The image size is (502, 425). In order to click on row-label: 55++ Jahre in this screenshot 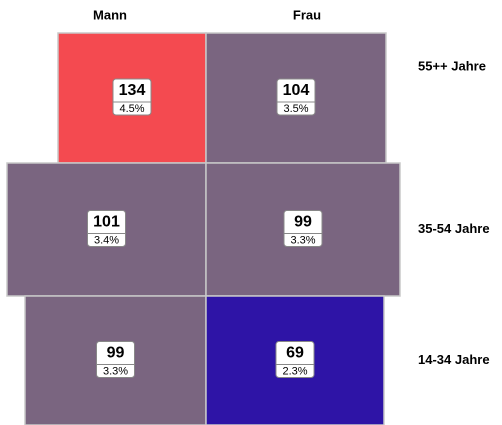, I will do `click(452, 65)`.